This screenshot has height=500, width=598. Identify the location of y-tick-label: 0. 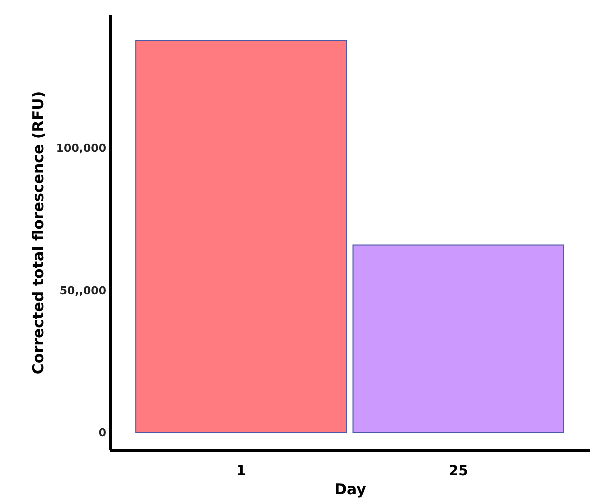
(102, 433).